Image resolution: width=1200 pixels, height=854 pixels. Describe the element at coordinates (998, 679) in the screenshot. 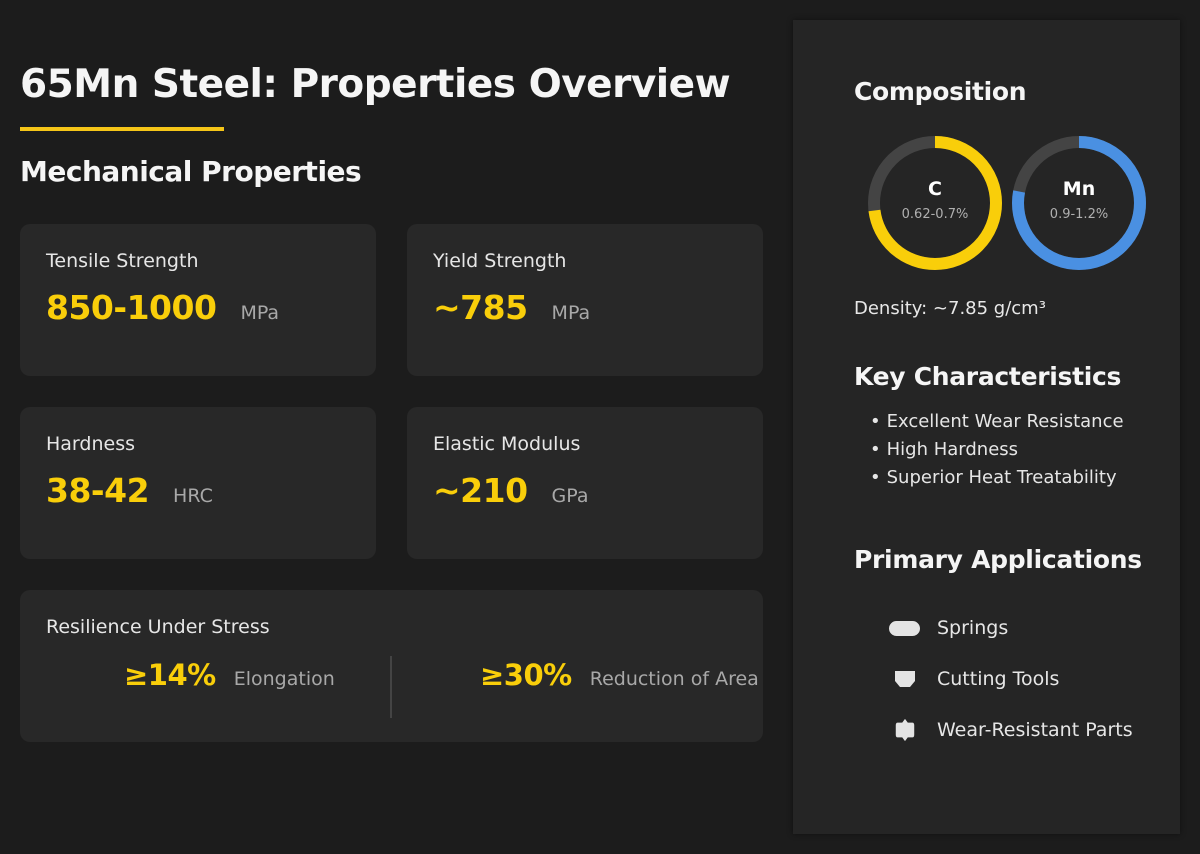

I see `application-label: Cutting Tools` at that location.